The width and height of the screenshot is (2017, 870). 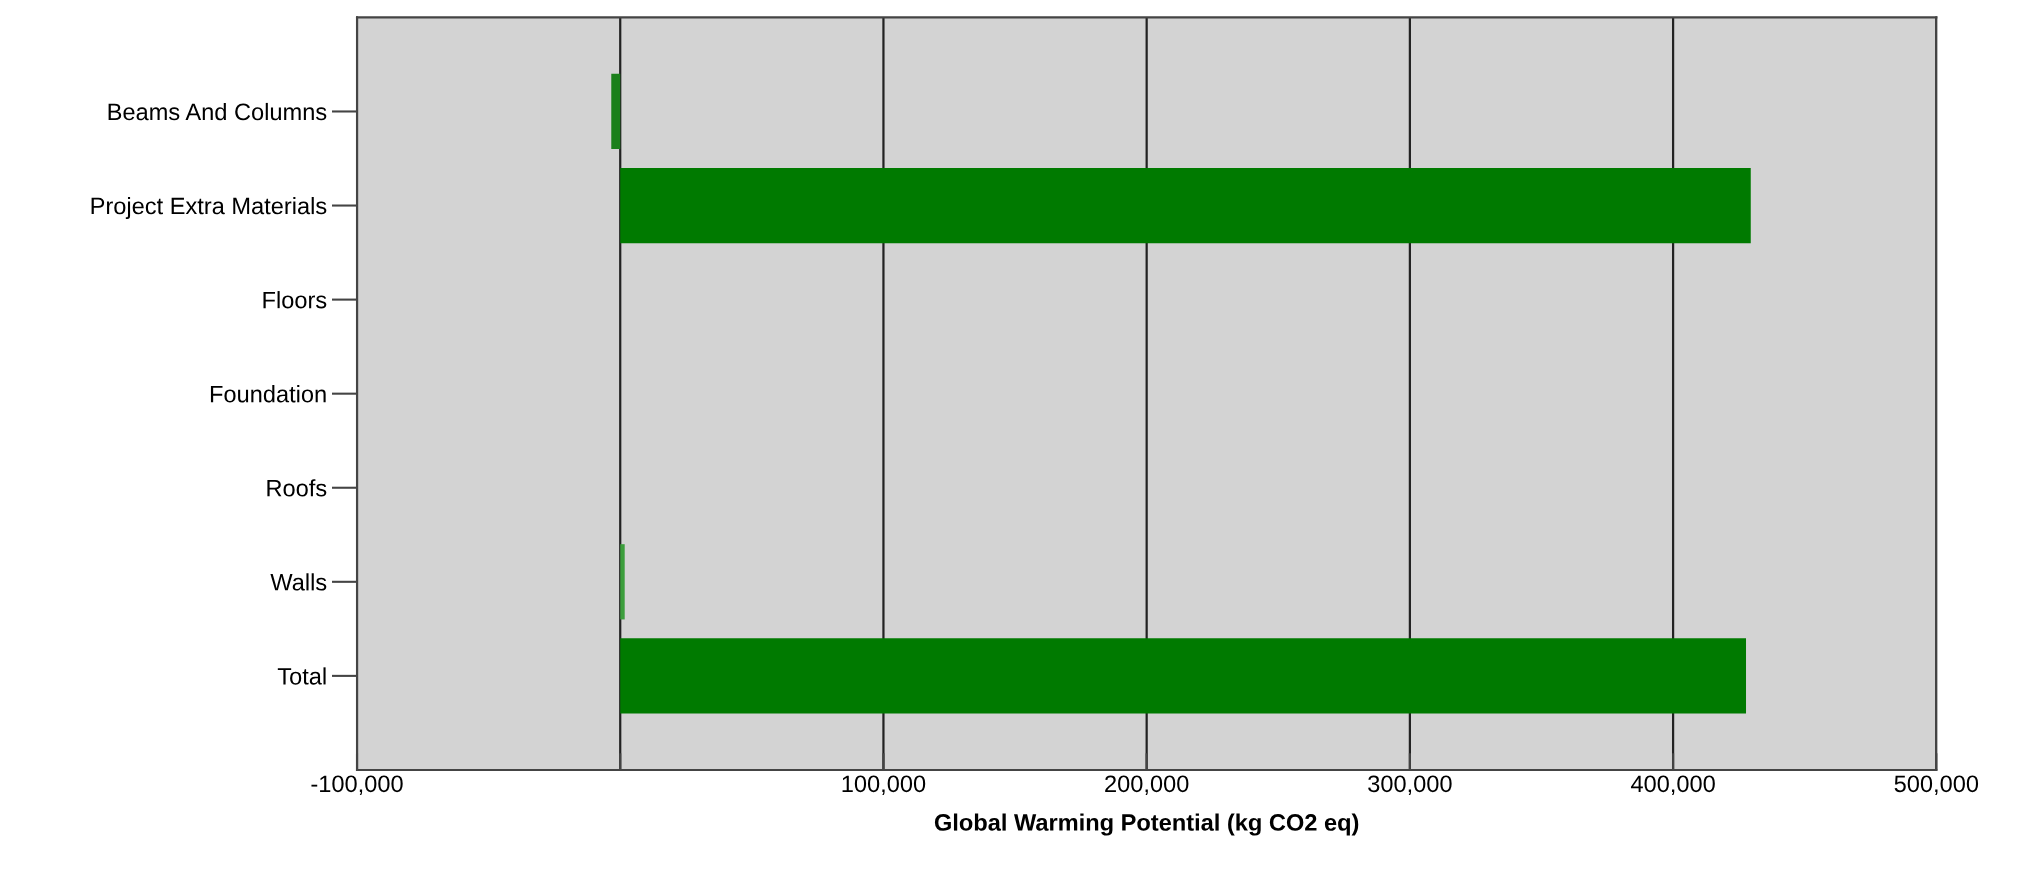 I want to click on y-tick-label: Foundation, so click(x=268, y=394).